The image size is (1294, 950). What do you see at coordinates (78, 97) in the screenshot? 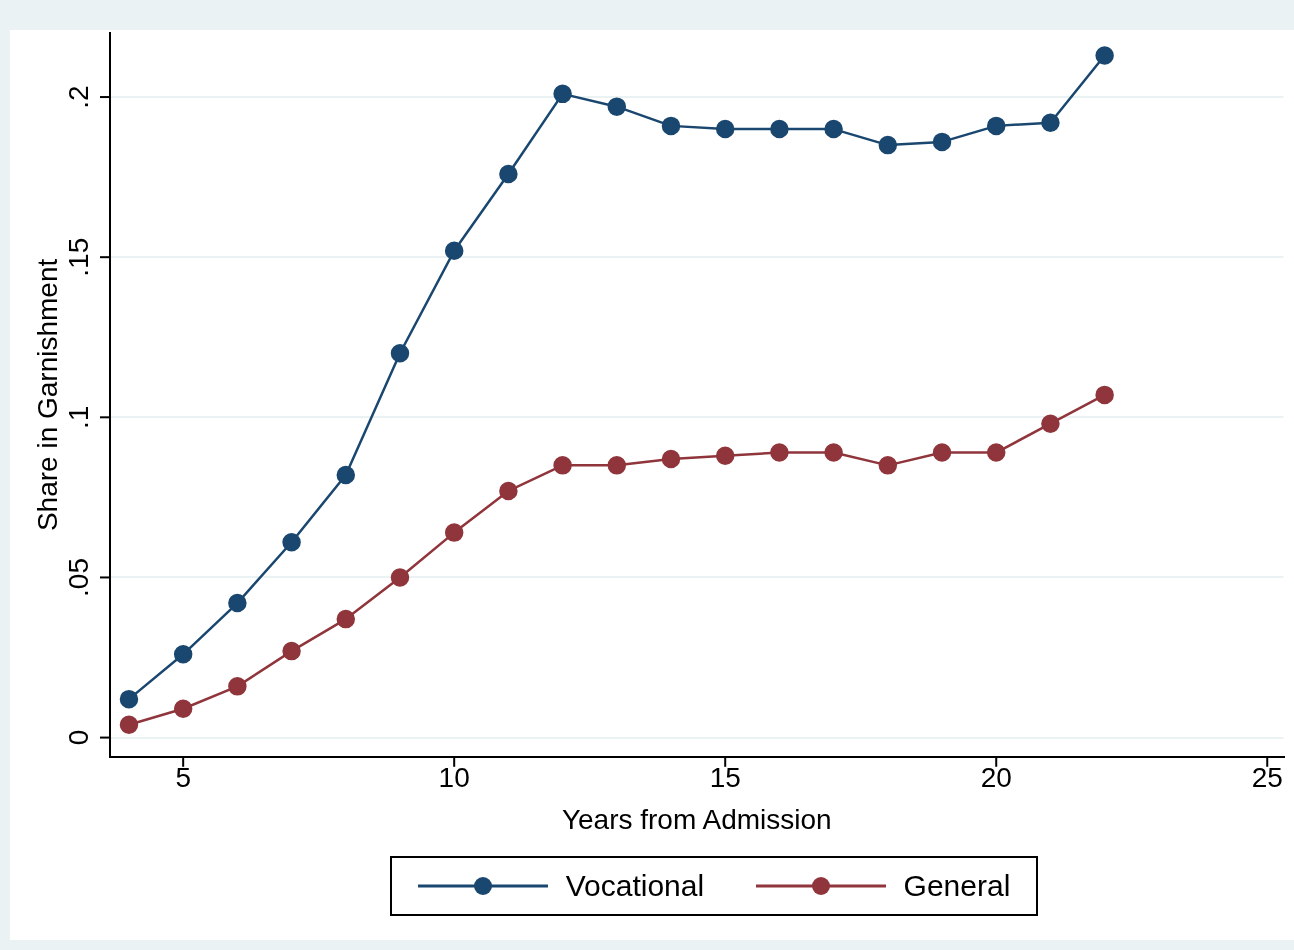
I see `y-tick-label: .2` at bounding box center [78, 97].